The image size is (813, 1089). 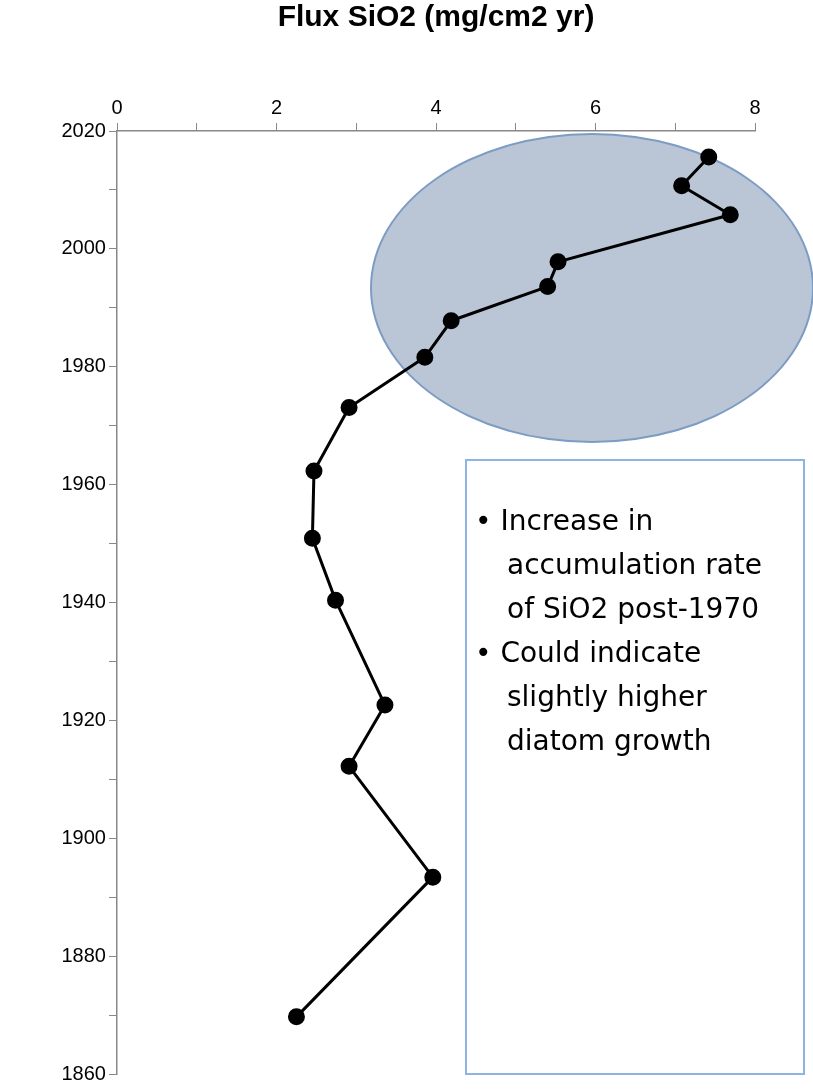 I want to click on x-tick-label: 4, so click(x=436, y=106).